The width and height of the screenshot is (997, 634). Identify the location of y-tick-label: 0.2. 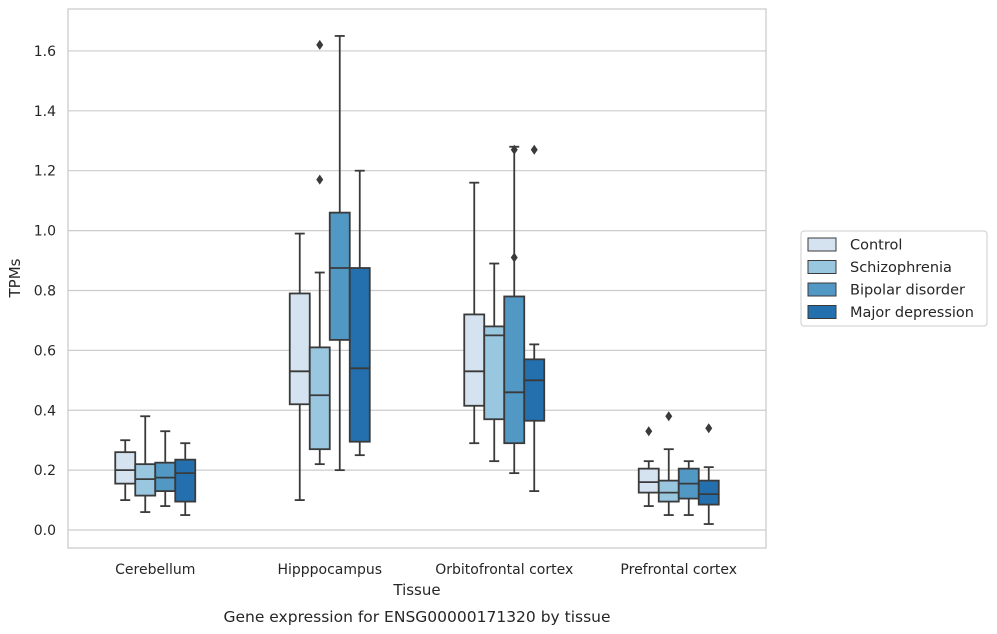
(45, 471).